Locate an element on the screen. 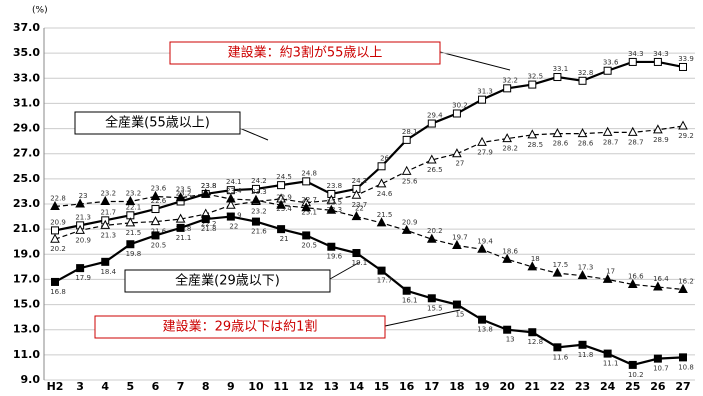  data-label: 22.8 is located at coordinates (58, 199).